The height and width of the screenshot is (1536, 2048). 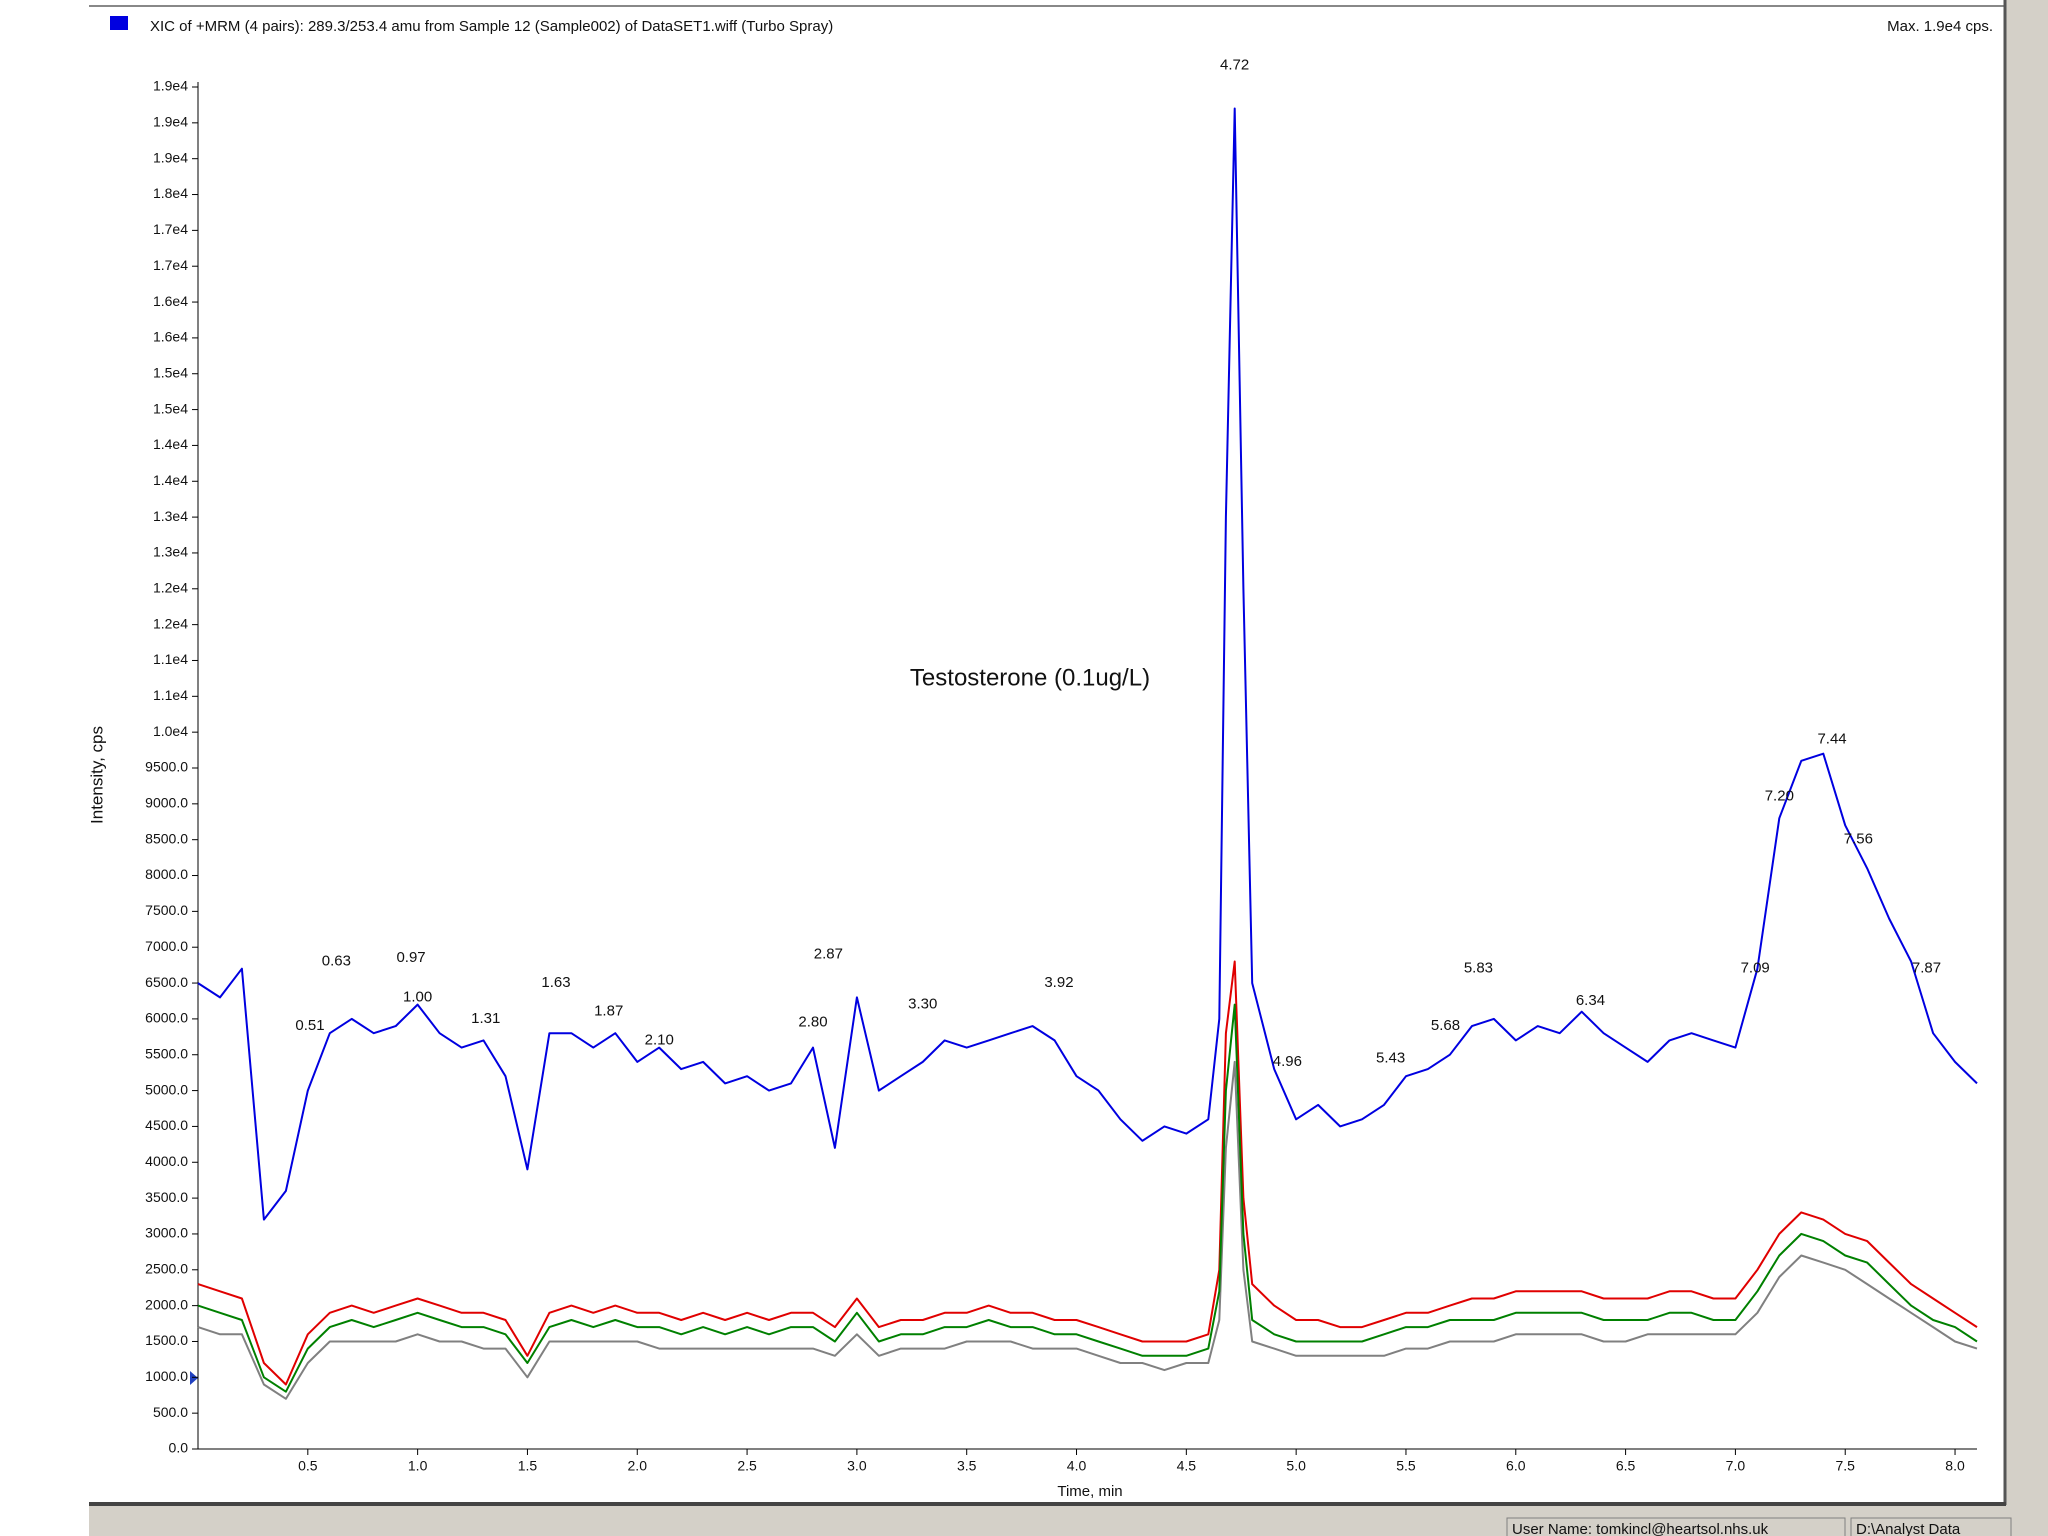 I want to click on y-tick-label: 2000.0, so click(x=166, y=1304).